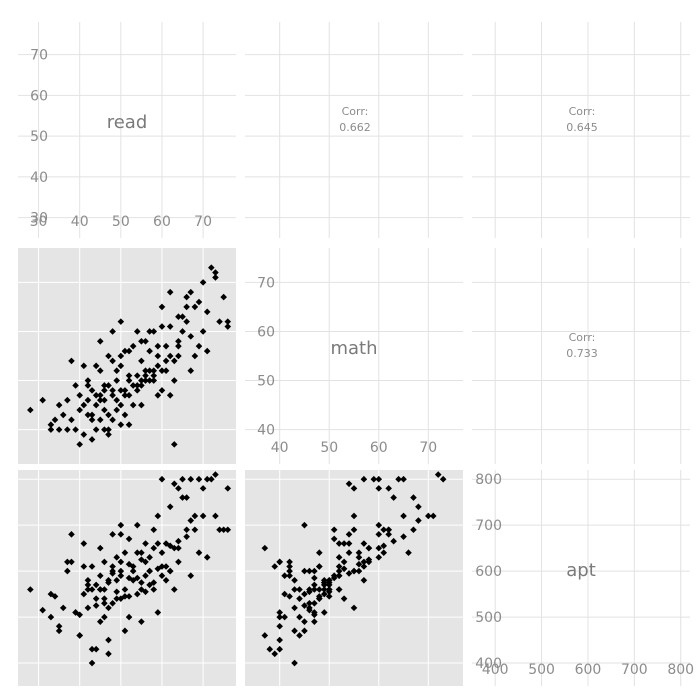 This screenshot has width=700, height=700. What do you see at coordinates (266, 382) in the screenshot?
I see `y-tick-label: 50` at bounding box center [266, 382].